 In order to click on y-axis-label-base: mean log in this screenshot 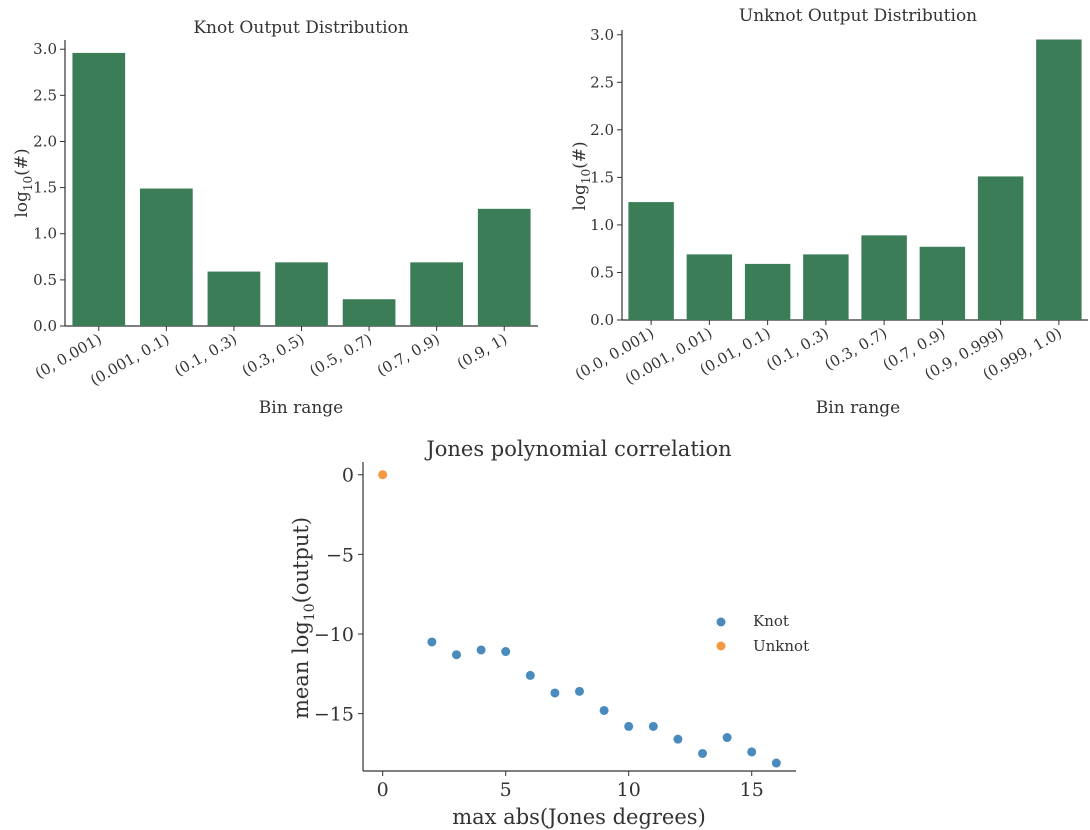, I will do `click(301, 670)`.